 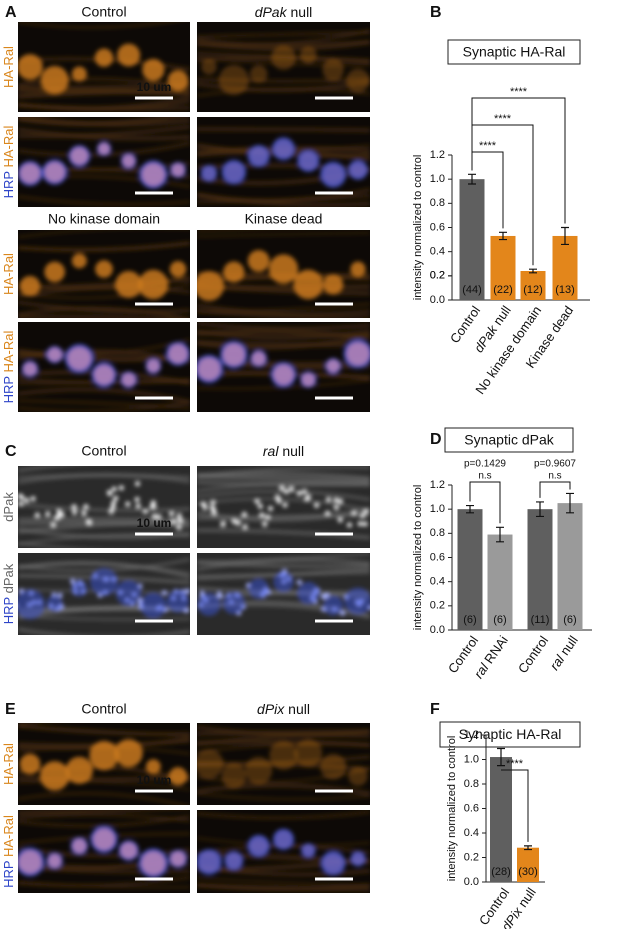 What do you see at coordinates (471, 882) in the screenshot?
I see `y-tick-label: 0.0` at bounding box center [471, 882].